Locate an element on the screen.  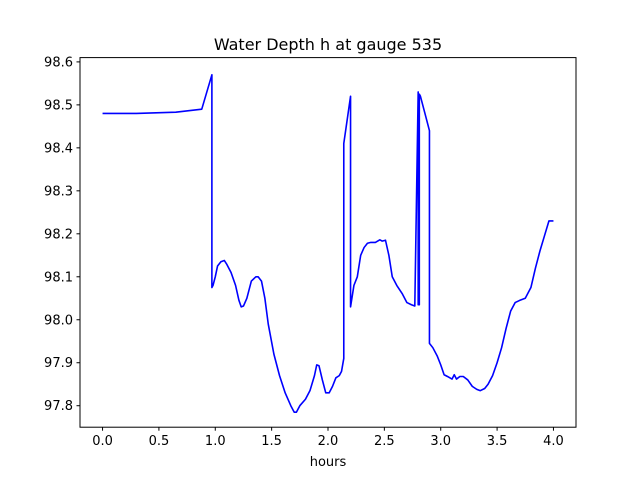
x-tick-label: 0.5 is located at coordinates (159, 441).